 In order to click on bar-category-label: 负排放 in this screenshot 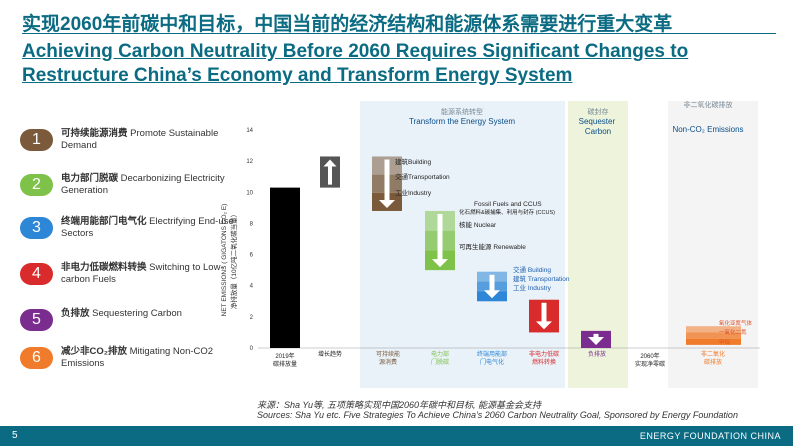, I will do `click(597, 354)`.